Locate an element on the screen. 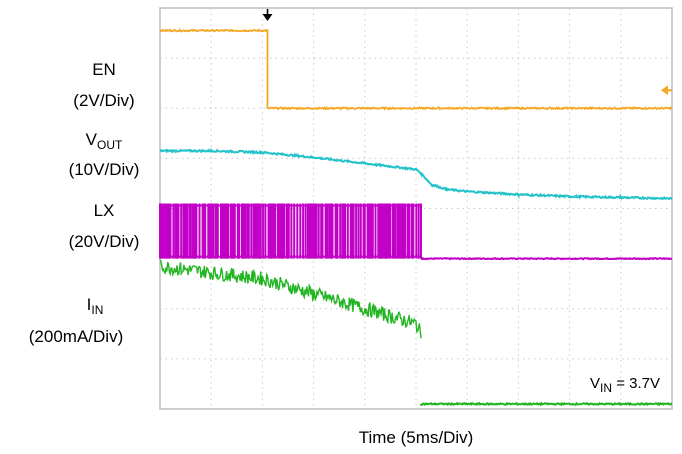  vout-scale-label: (10V/Div) is located at coordinates (104, 169).